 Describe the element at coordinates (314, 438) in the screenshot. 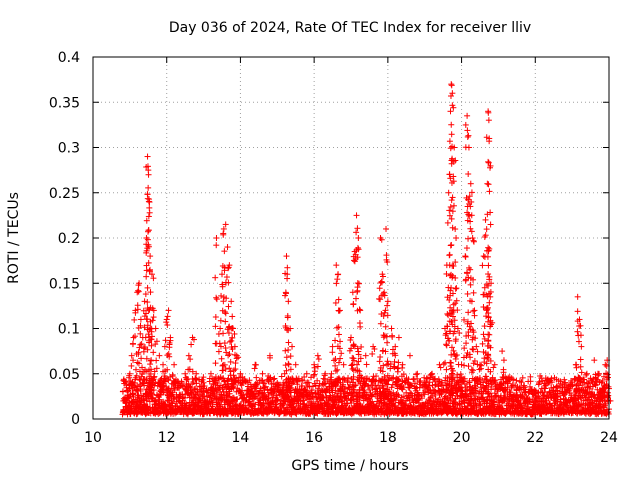

I see `x-tick-label: 16` at that location.